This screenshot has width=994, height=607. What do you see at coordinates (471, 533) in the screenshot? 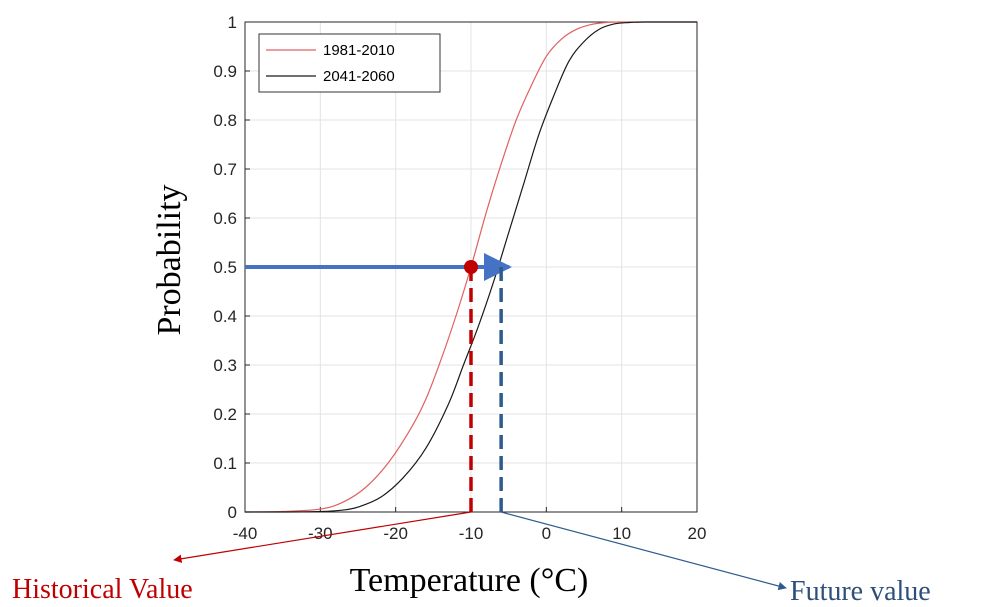
I see `x-tick-label-3: -10` at bounding box center [471, 533].